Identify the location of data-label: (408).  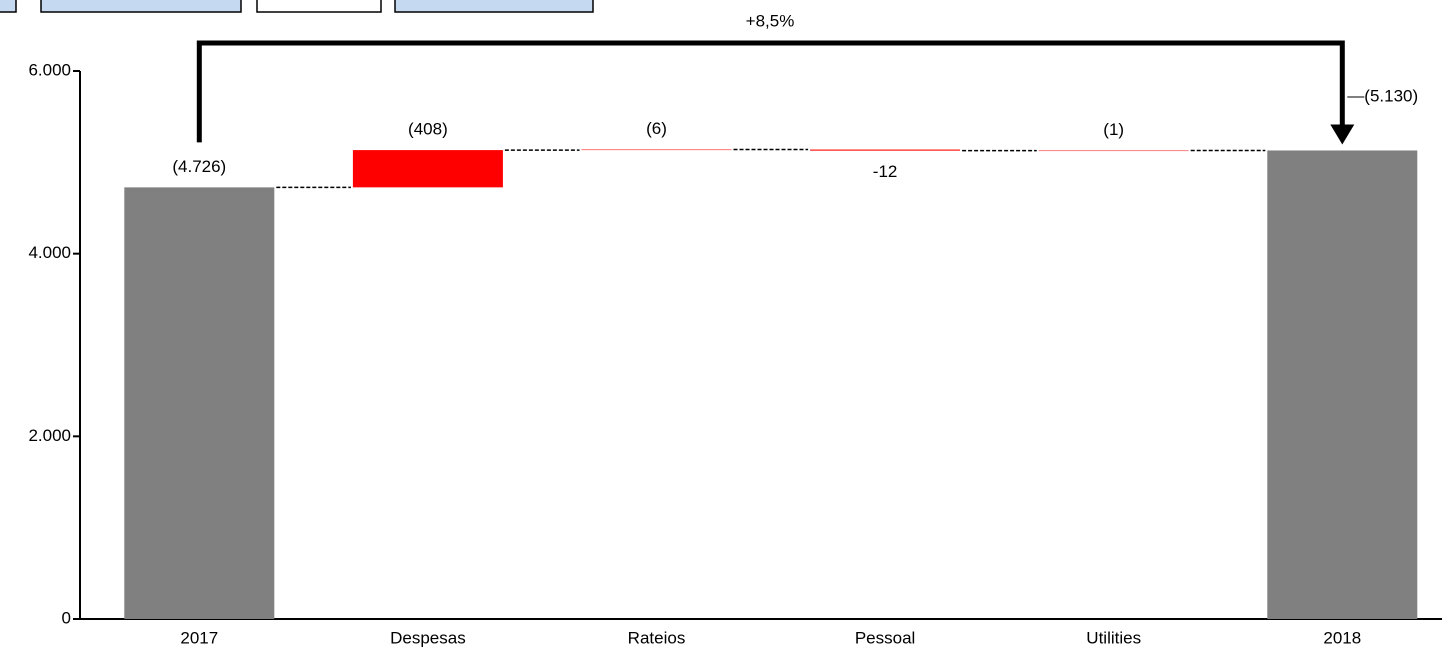
(428, 129).